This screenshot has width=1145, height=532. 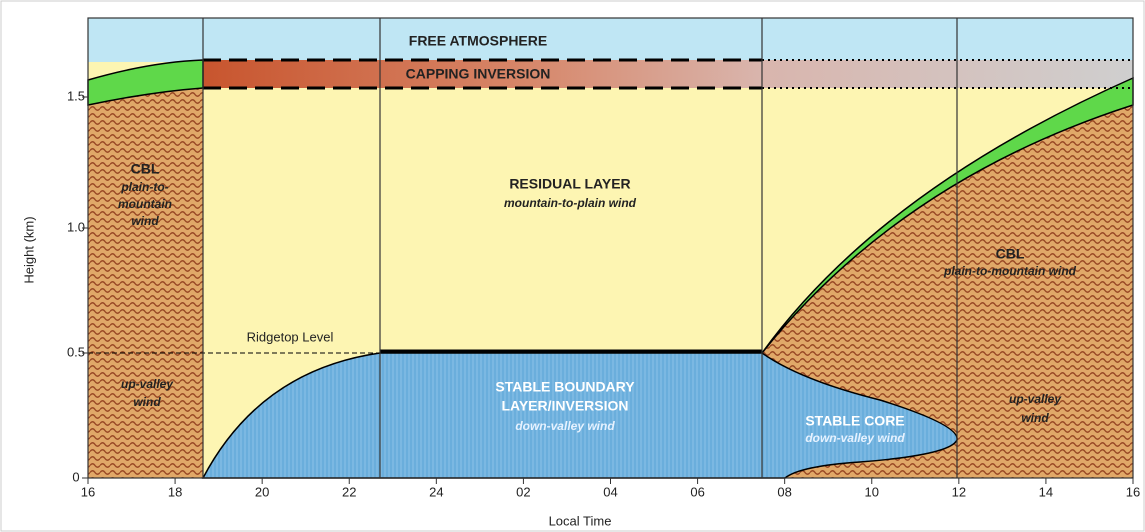 What do you see at coordinates (580, 520) in the screenshot?
I see `x-axis-label: Local Time` at bounding box center [580, 520].